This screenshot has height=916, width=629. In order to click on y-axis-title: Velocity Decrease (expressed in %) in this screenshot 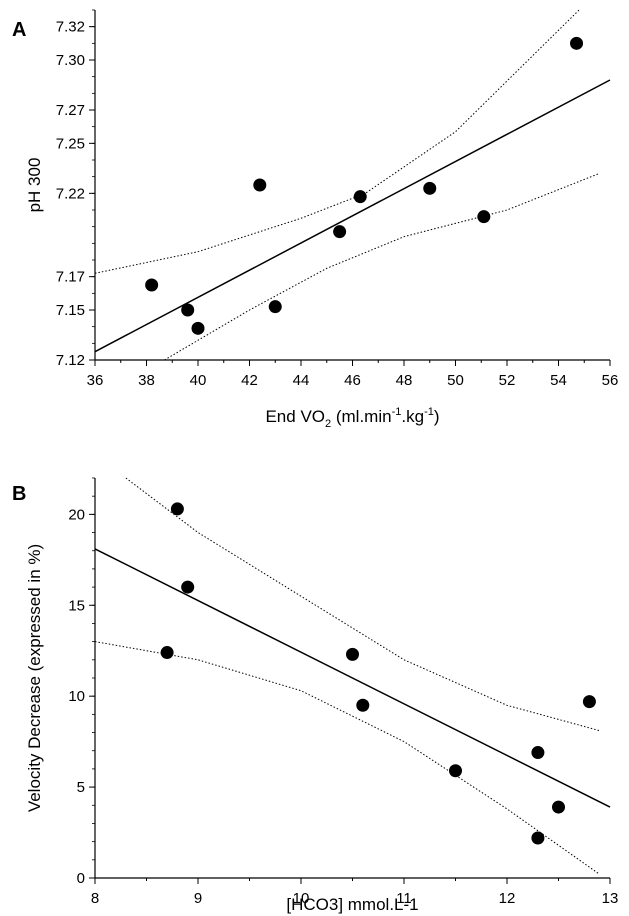, I will do `click(34, 678)`.